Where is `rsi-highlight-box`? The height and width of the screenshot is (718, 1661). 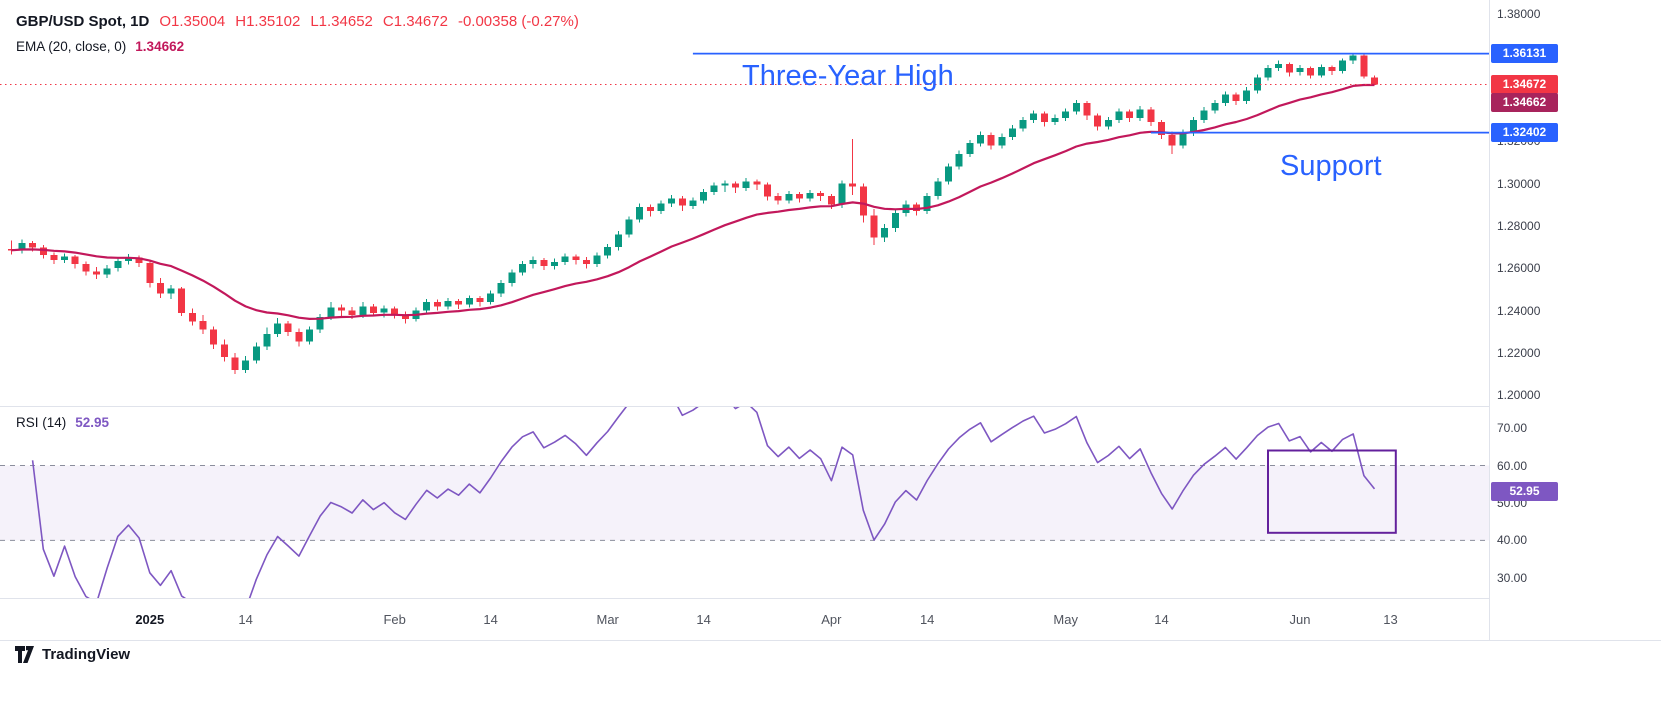 rsi-highlight-box is located at coordinates (1332, 491).